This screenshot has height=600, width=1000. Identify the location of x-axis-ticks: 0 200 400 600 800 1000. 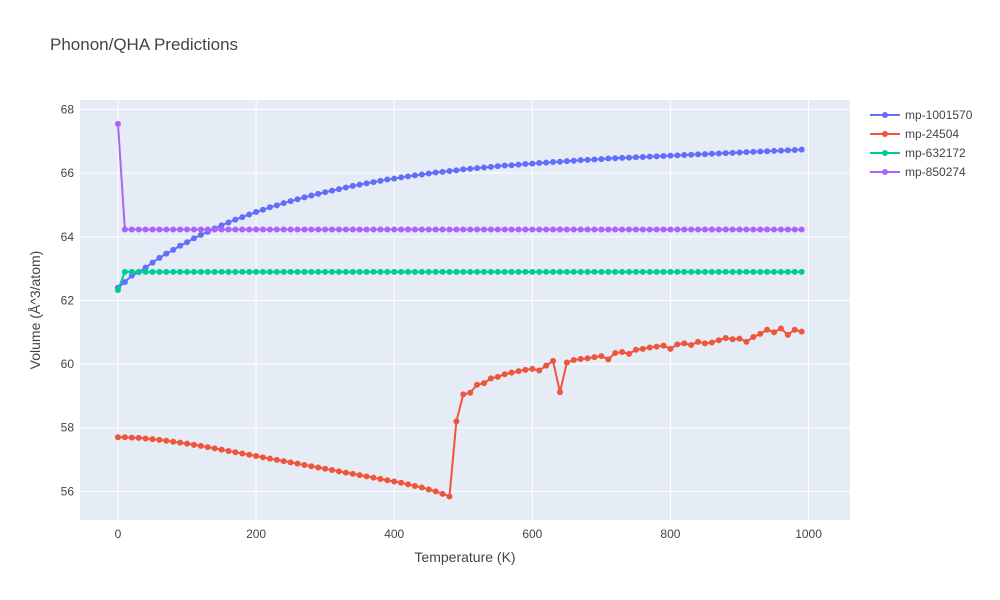
(469, 534).